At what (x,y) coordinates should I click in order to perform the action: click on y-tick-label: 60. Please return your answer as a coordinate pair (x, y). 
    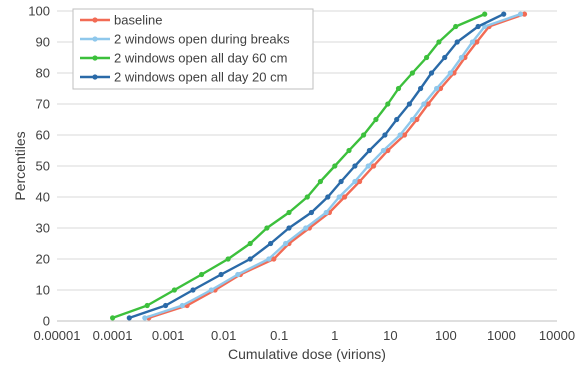
    Looking at the image, I should click on (43, 135).